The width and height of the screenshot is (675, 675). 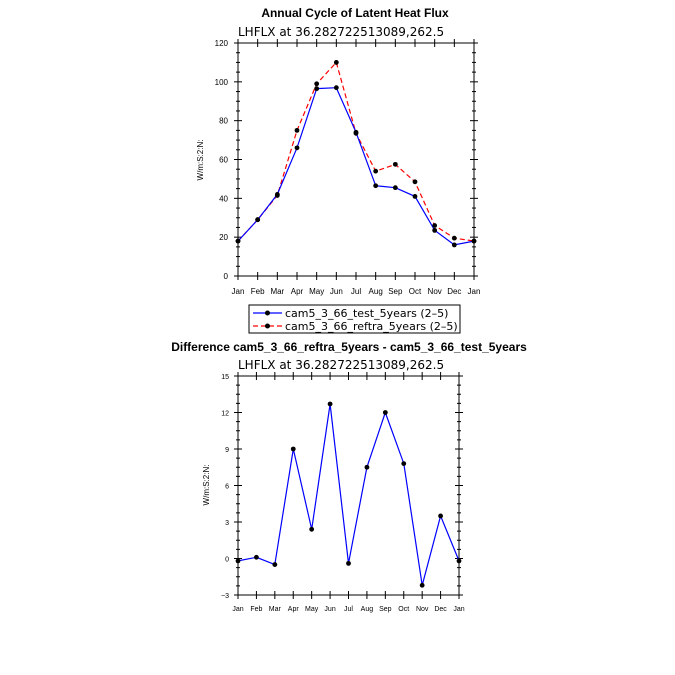 I want to click on y-tick-label: 3, so click(x=227, y=523).